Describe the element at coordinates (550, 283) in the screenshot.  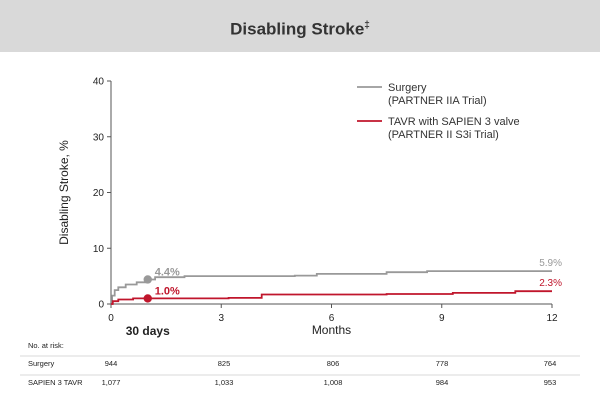
I see `tavr-12month-label: 2.3%` at that location.